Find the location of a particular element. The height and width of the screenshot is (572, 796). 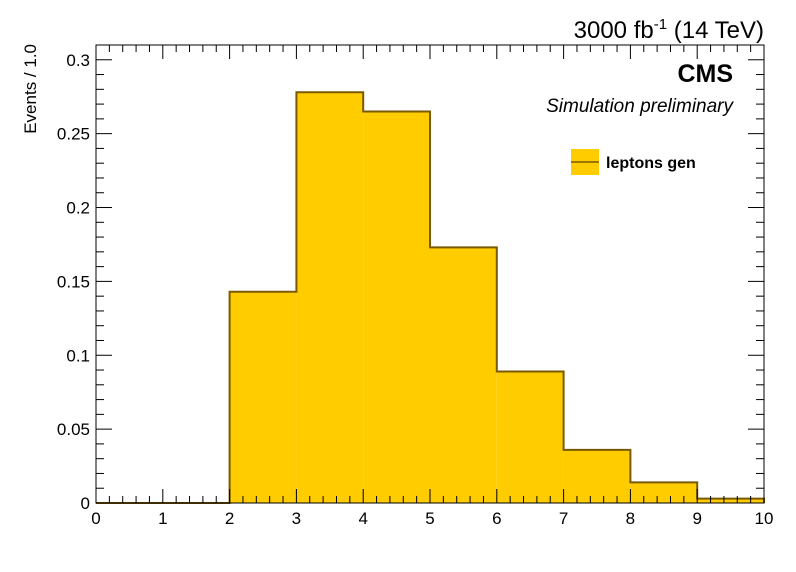

y-axis-label: Events / 1.0 is located at coordinates (30, 89).